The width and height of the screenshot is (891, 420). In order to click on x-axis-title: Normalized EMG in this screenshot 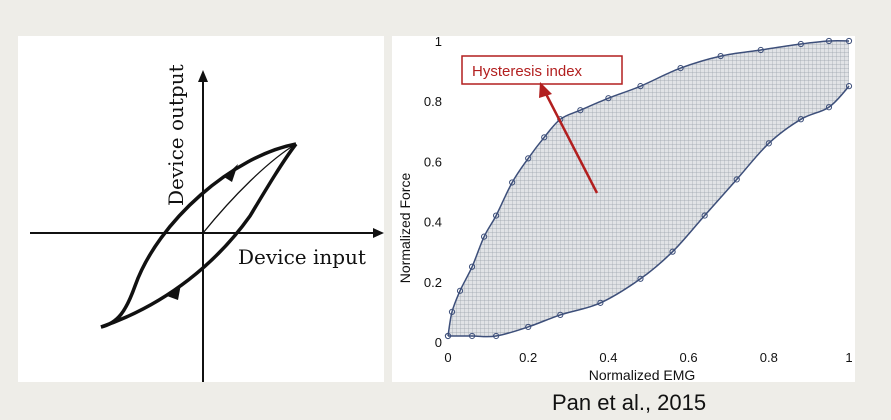, I will do `click(642, 375)`.